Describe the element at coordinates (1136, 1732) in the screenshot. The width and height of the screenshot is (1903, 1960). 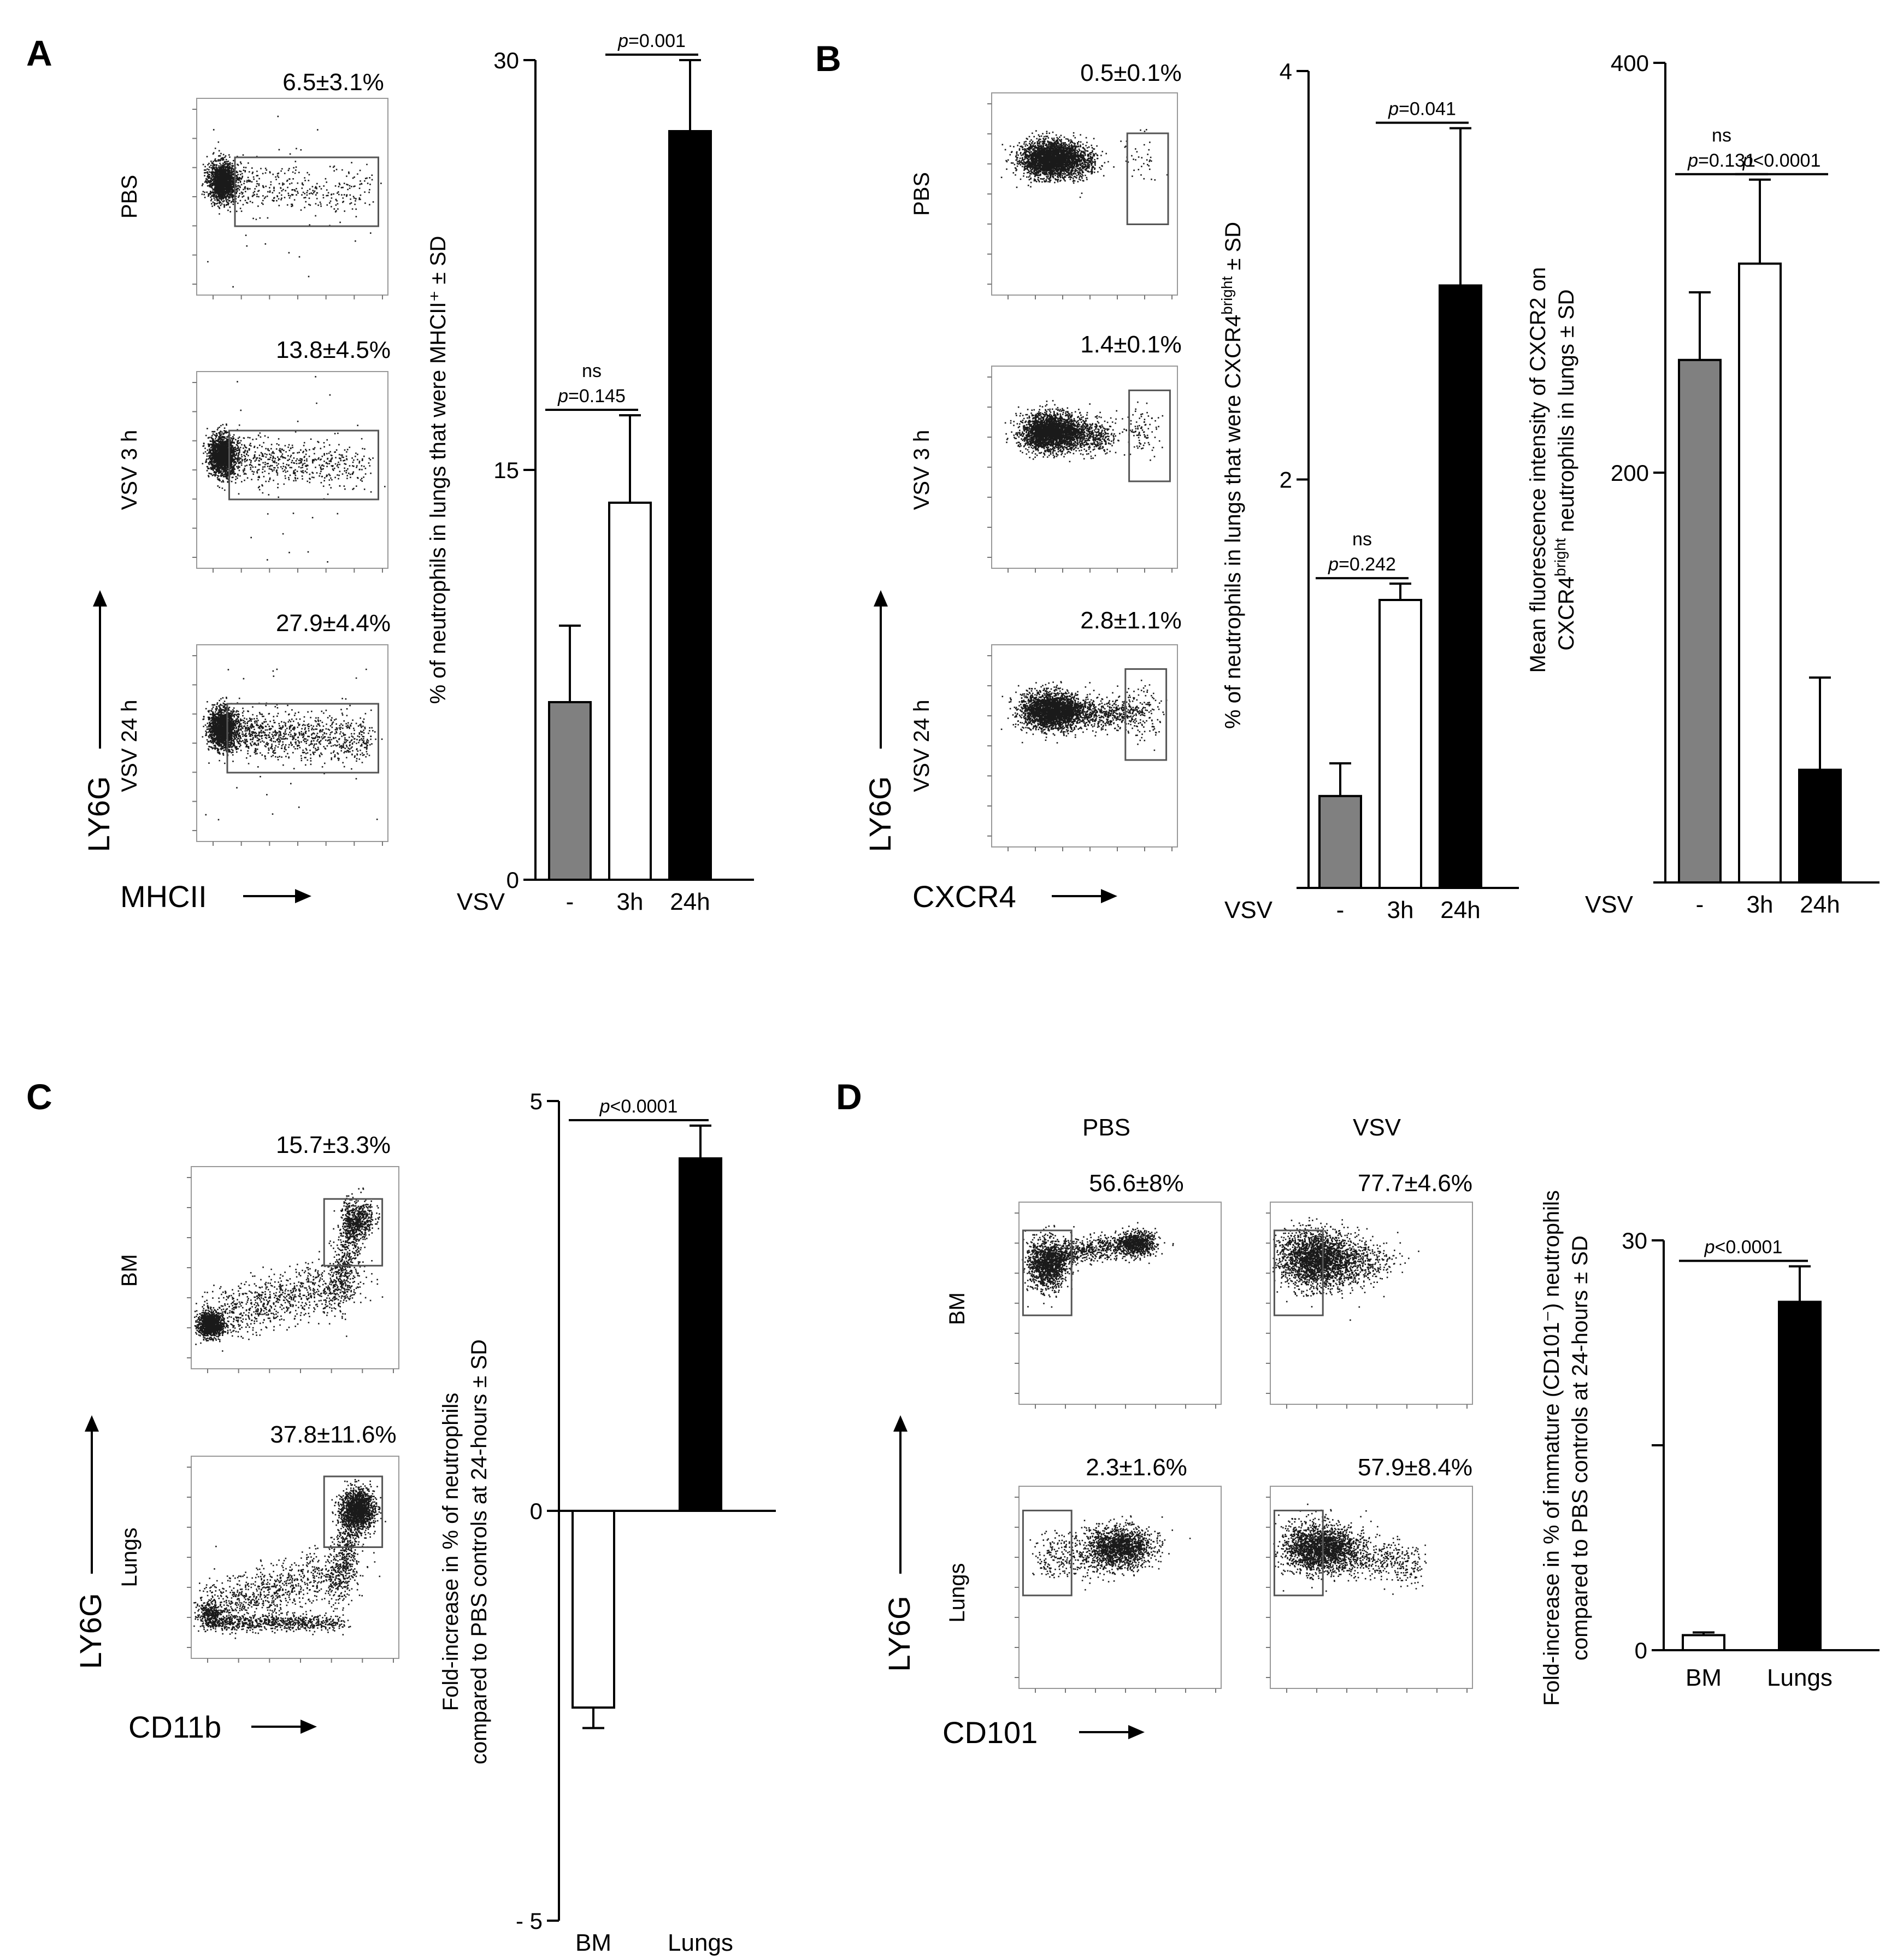
I see `x-arrow-head-d` at that location.